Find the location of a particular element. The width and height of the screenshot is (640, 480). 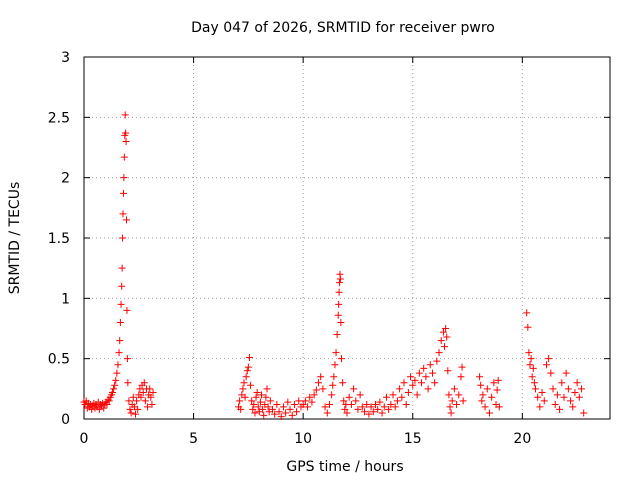

y-tick-label: 3 is located at coordinates (65, 58).